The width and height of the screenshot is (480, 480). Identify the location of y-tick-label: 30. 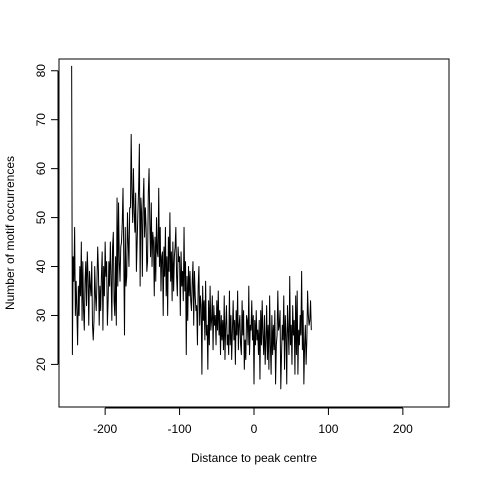
(41, 315).